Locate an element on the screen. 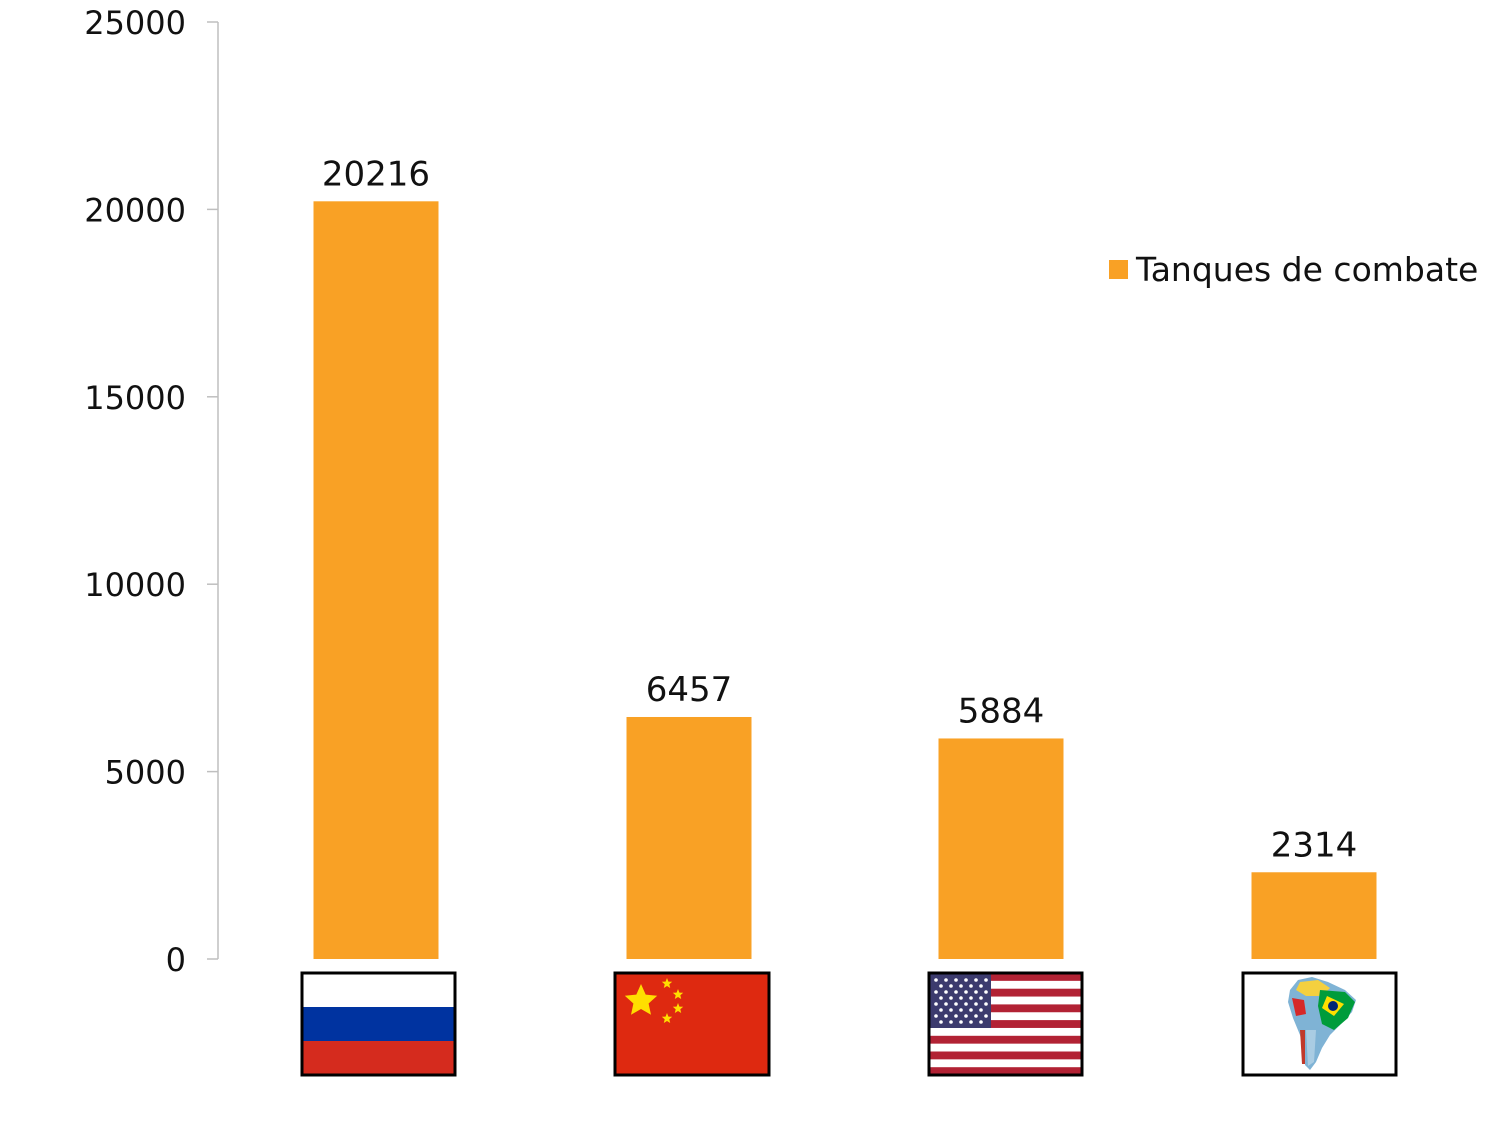  y-tick-label: 0 is located at coordinates (176, 960).